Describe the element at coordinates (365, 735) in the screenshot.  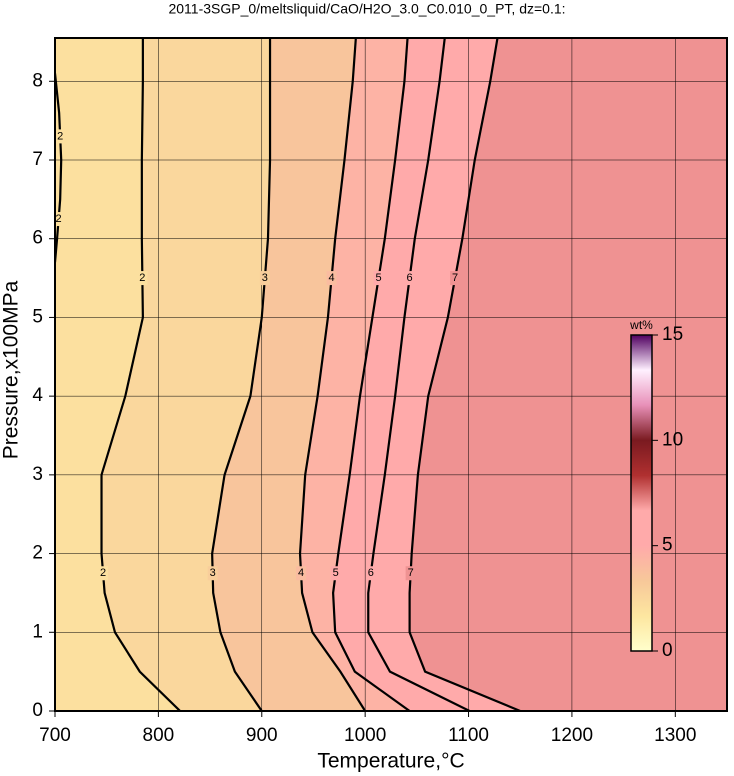
I see `x-tick-label: 1000` at that location.